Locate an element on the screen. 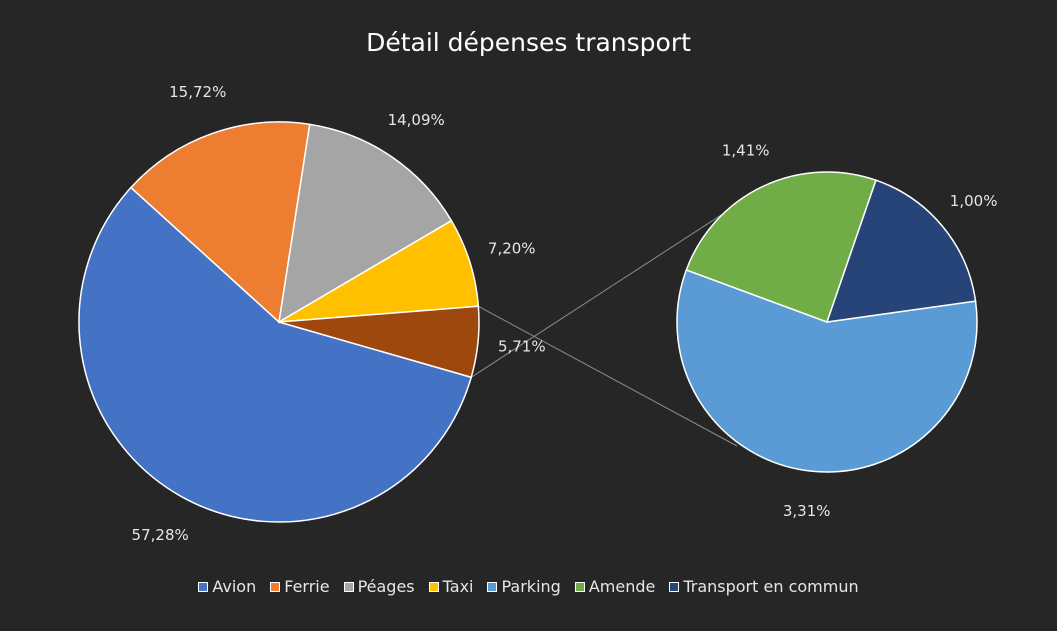 The image size is (1057, 631). legend-label: Taxi is located at coordinates (458, 586).